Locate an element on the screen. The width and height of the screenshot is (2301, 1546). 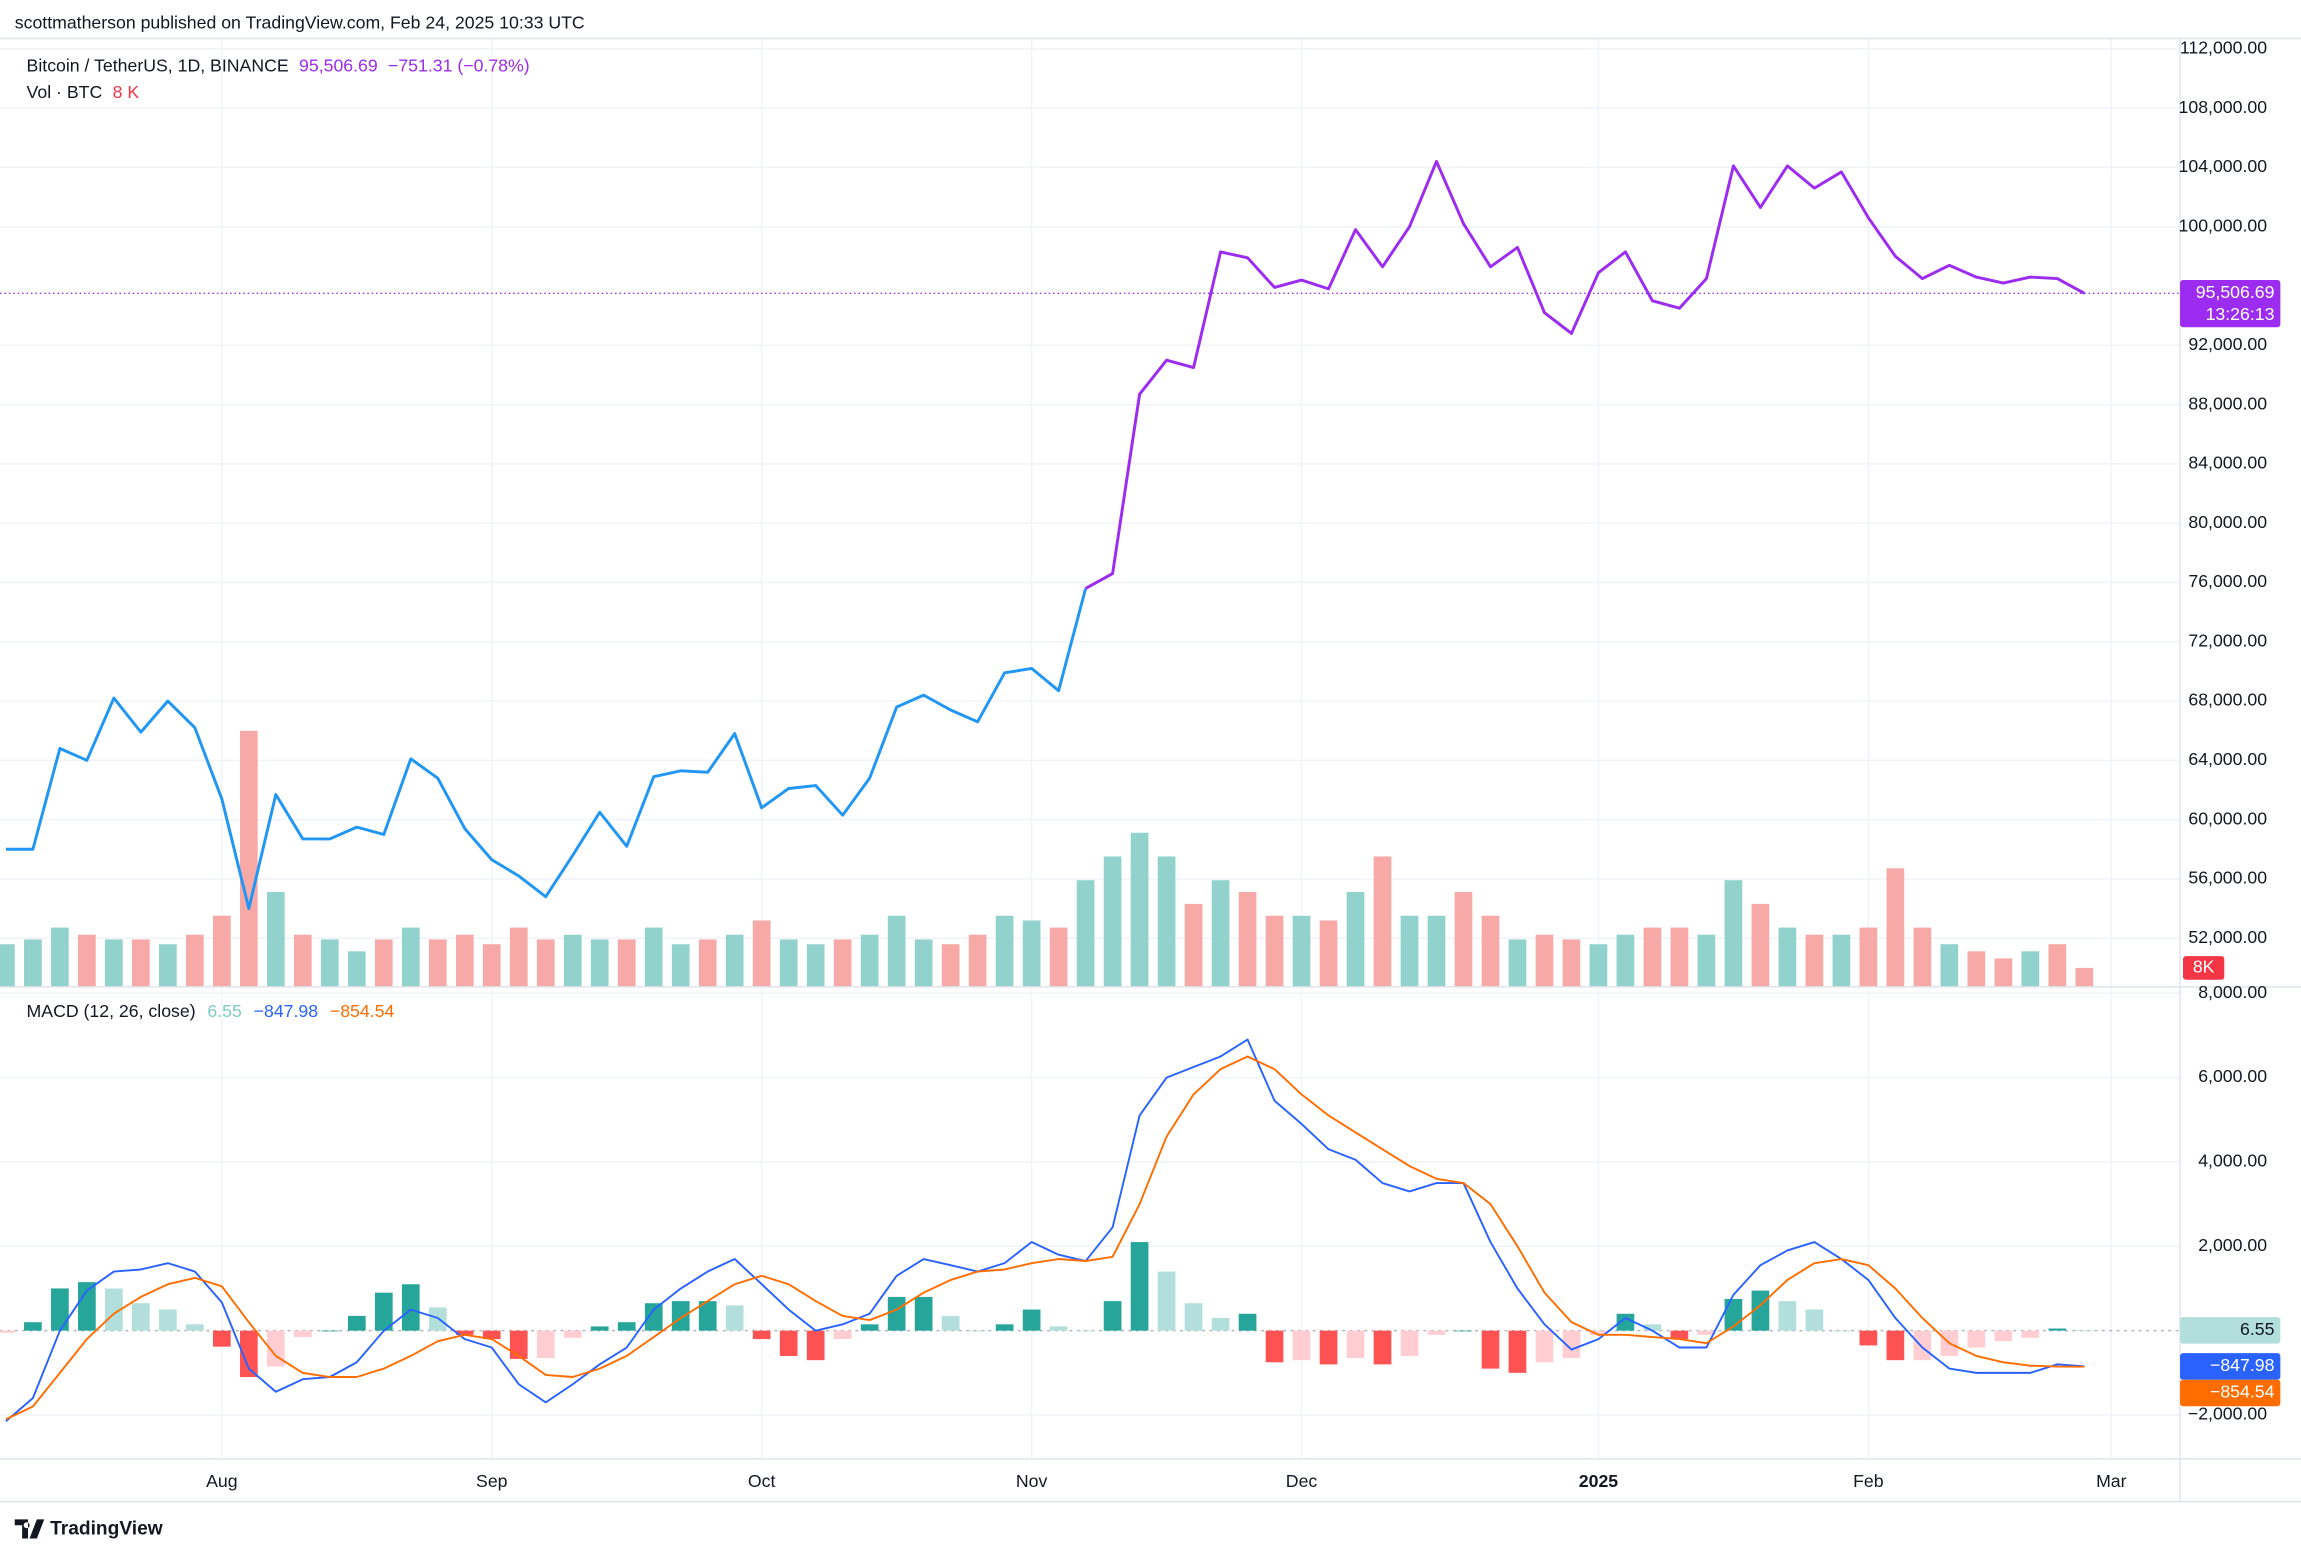
macd-badge is located at coordinates (2230, 1366).